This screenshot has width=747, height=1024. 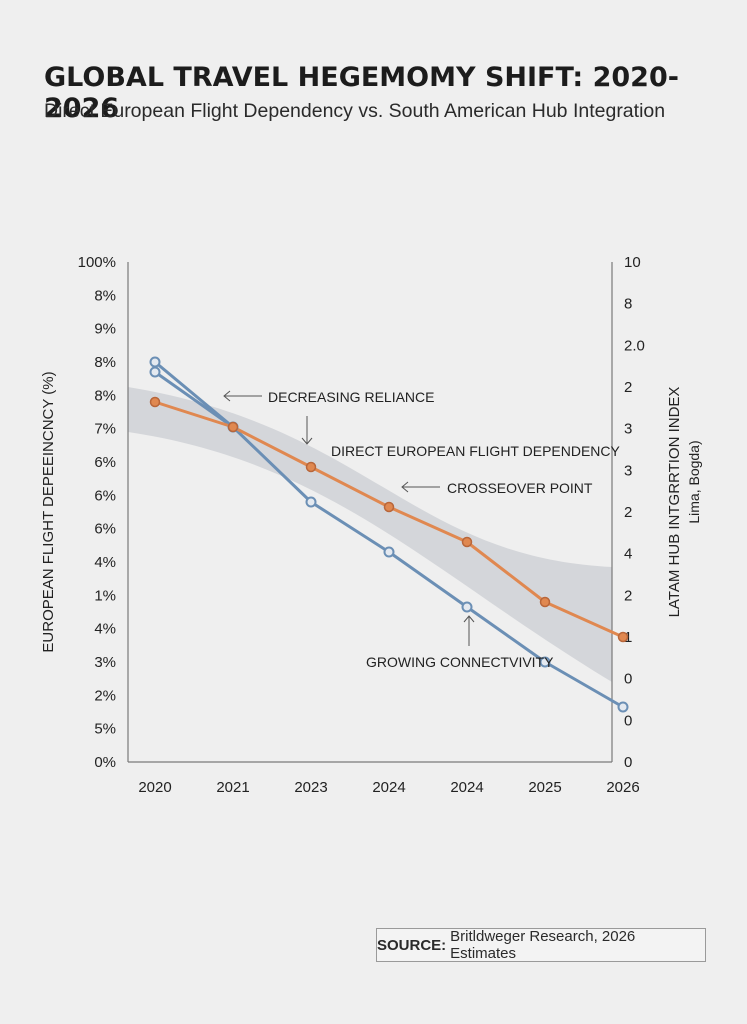 What do you see at coordinates (105, 329) in the screenshot?
I see `left-tick-label: 9%` at bounding box center [105, 329].